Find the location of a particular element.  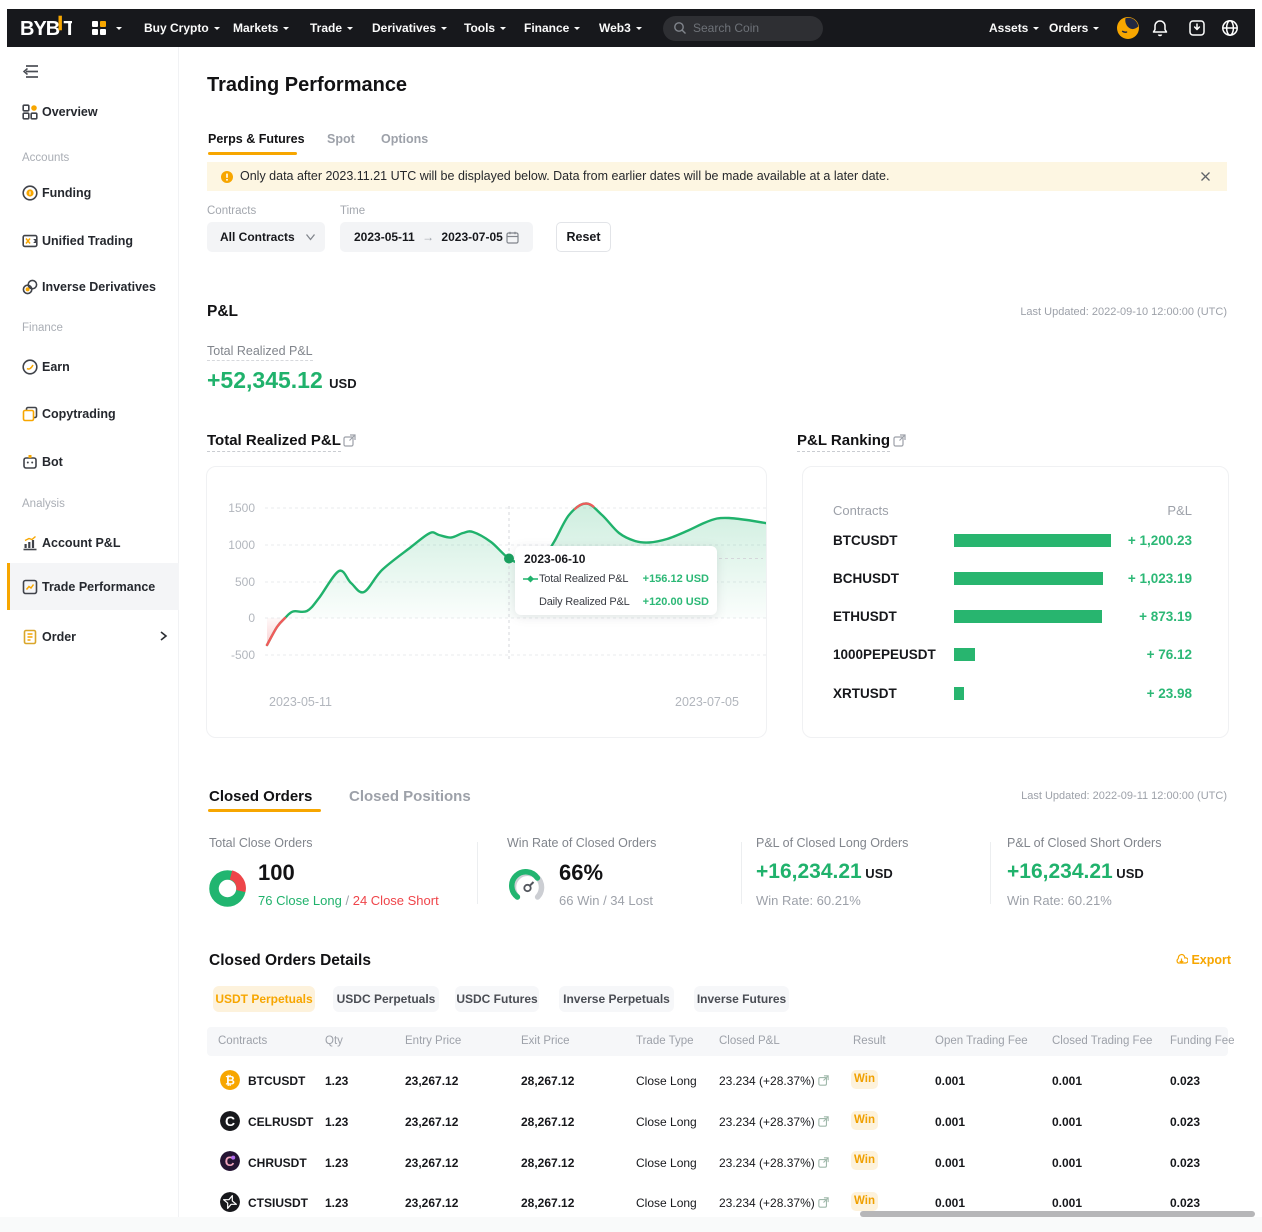

svg-text: -500 is located at coordinates (243, 655).